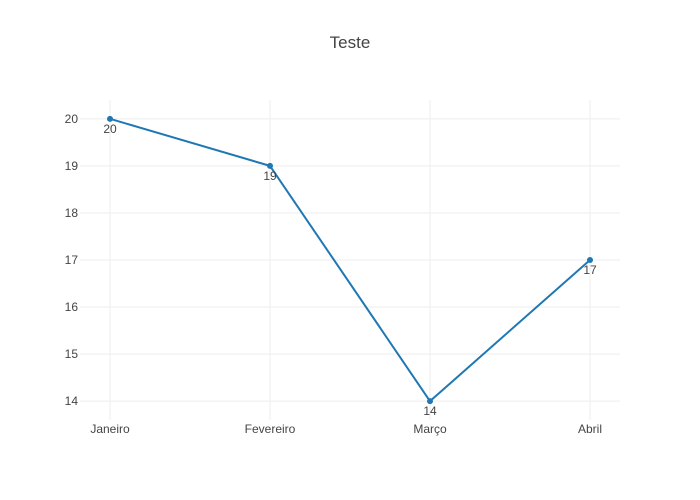  Describe the element at coordinates (72, 307) in the screenshot. I see `y-tick-label: 16` at that location.